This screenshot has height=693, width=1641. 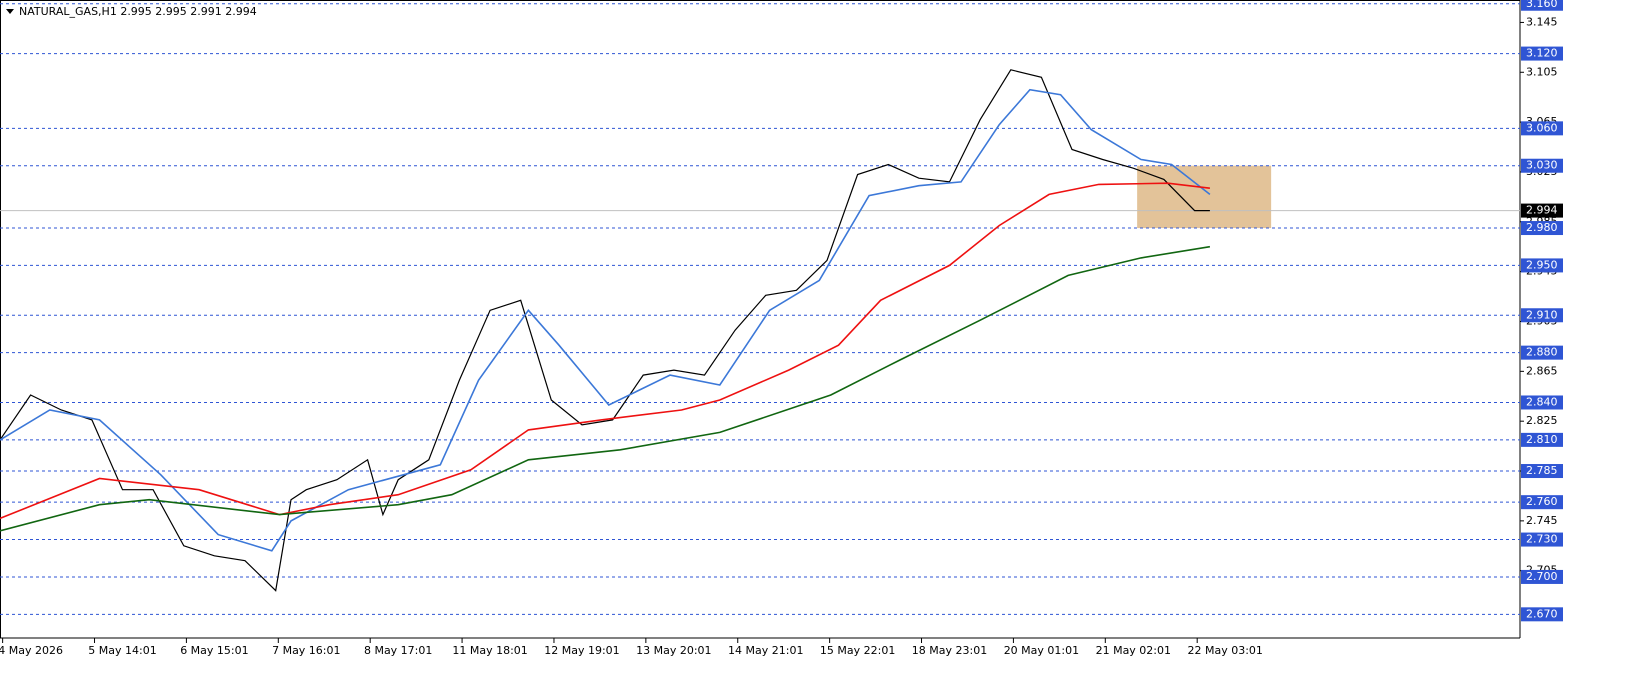 I want to click on current-price-label: 2.994, so click(x=1542, y=210).